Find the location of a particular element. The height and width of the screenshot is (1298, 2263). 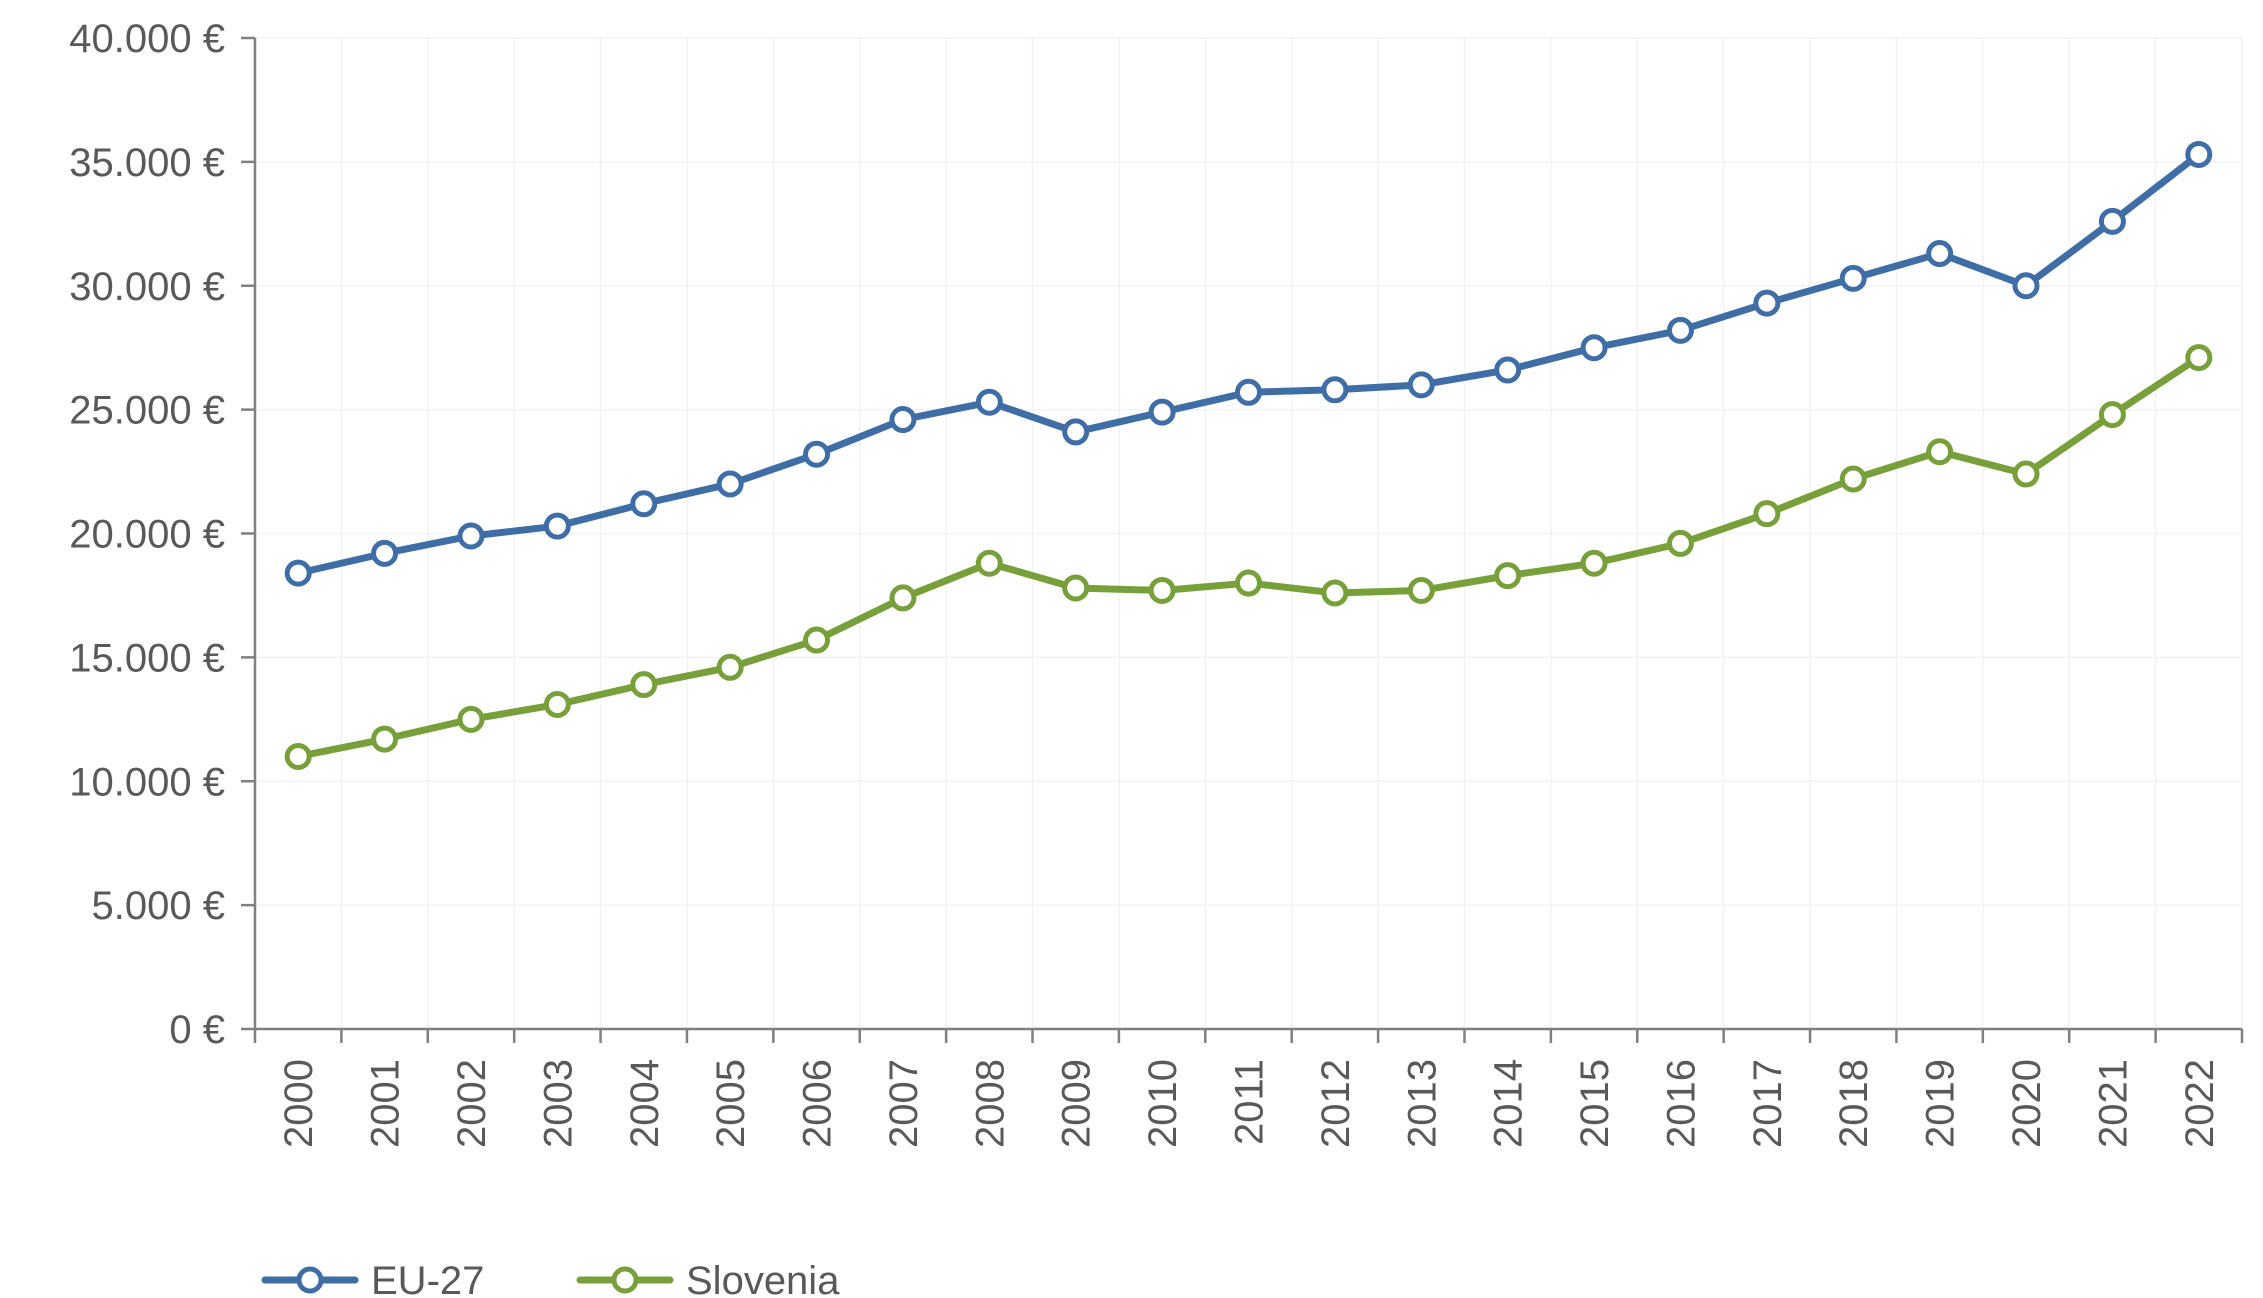

x-tick-label: 2019 is located at coordinates (1941, 1103).